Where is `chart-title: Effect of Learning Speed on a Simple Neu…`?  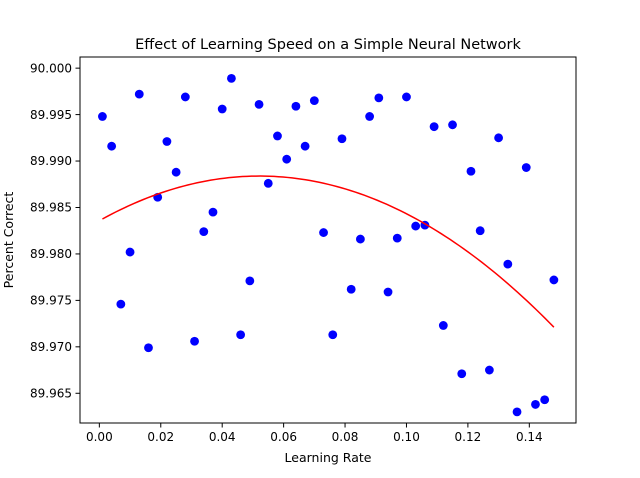
chart-title: Effect of Learning Speed on a Simple Neu… is located at coordinates (328, 45).